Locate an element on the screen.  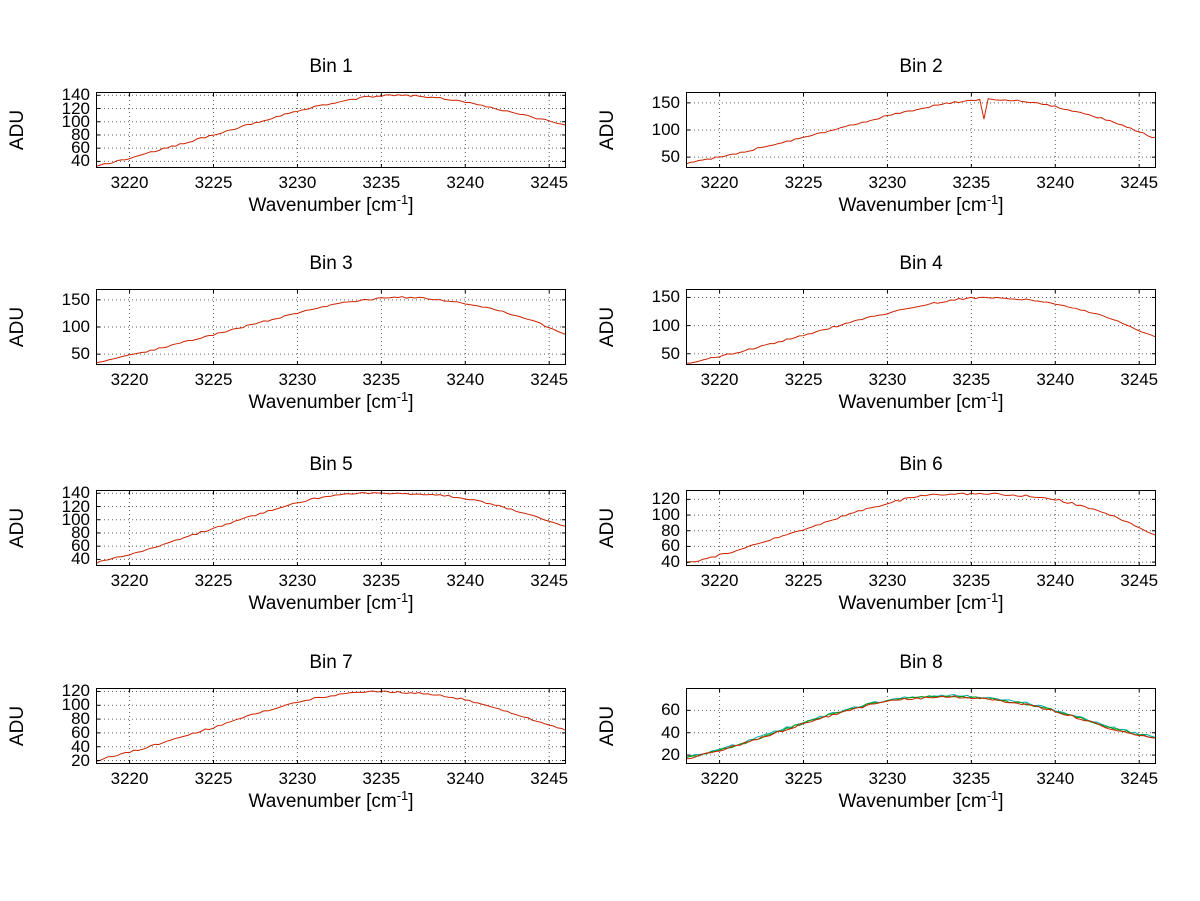
plot-title: Bin 7 is located at coordinates (331, 662).